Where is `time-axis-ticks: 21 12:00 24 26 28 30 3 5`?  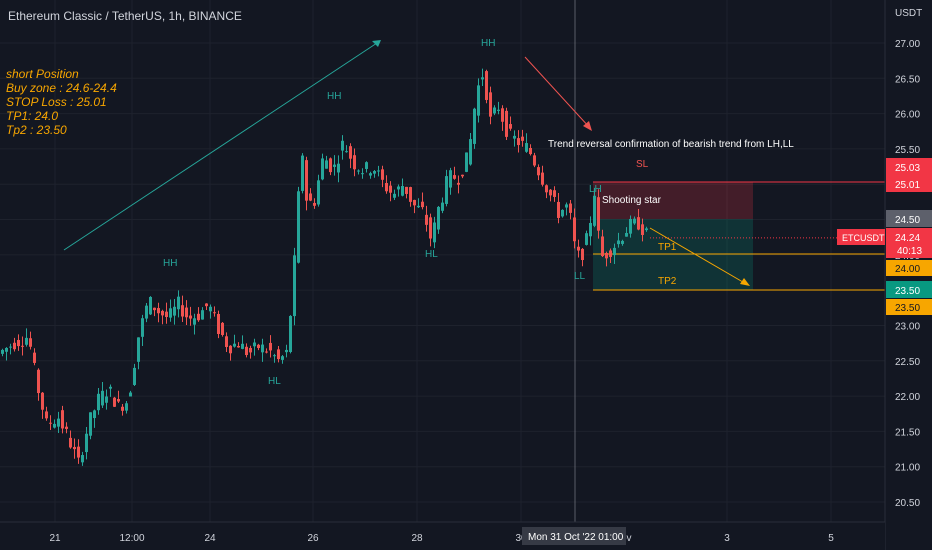
time-axis-ticks: 21 12:00 24 26 28 30 3 5 is located at coordinates (441, 538).